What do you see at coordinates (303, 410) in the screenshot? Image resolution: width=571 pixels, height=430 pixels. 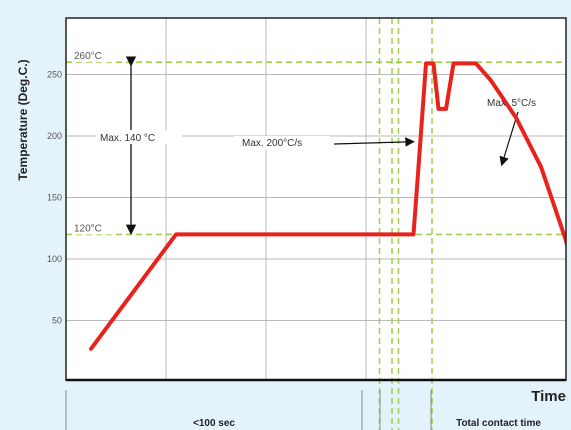 I see `time-segments: <100 sec Total contact time` at bounding box center [303, 410].